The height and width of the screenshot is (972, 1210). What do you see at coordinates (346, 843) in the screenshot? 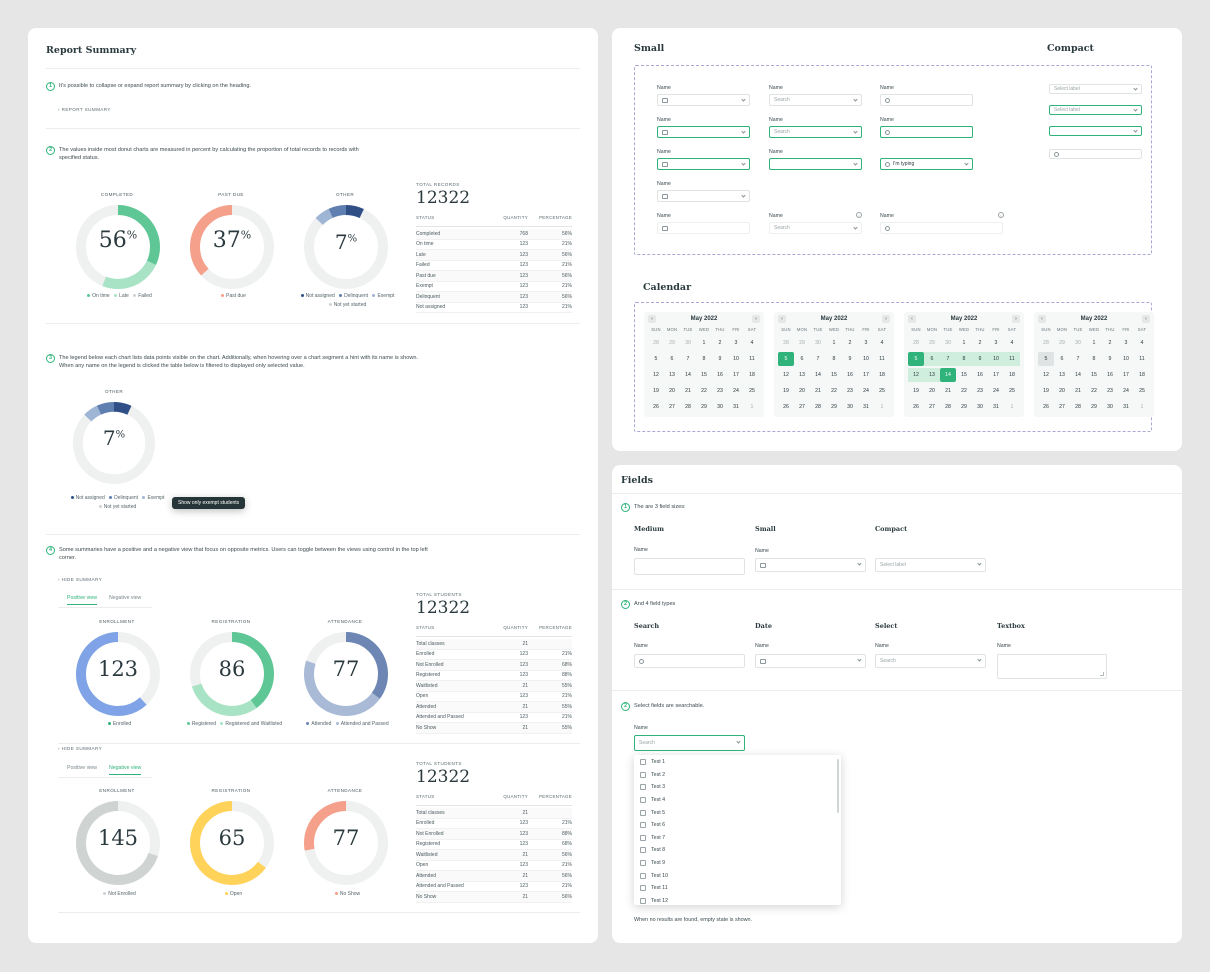
I see `donut-attendance-negative` at bounding box center [346, 843].